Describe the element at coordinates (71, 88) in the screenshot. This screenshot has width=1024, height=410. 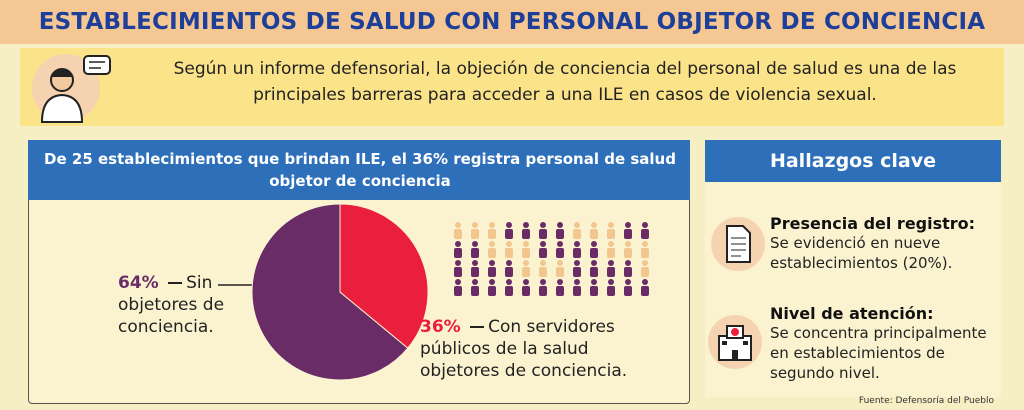
I see `doctor-icon` at that location.